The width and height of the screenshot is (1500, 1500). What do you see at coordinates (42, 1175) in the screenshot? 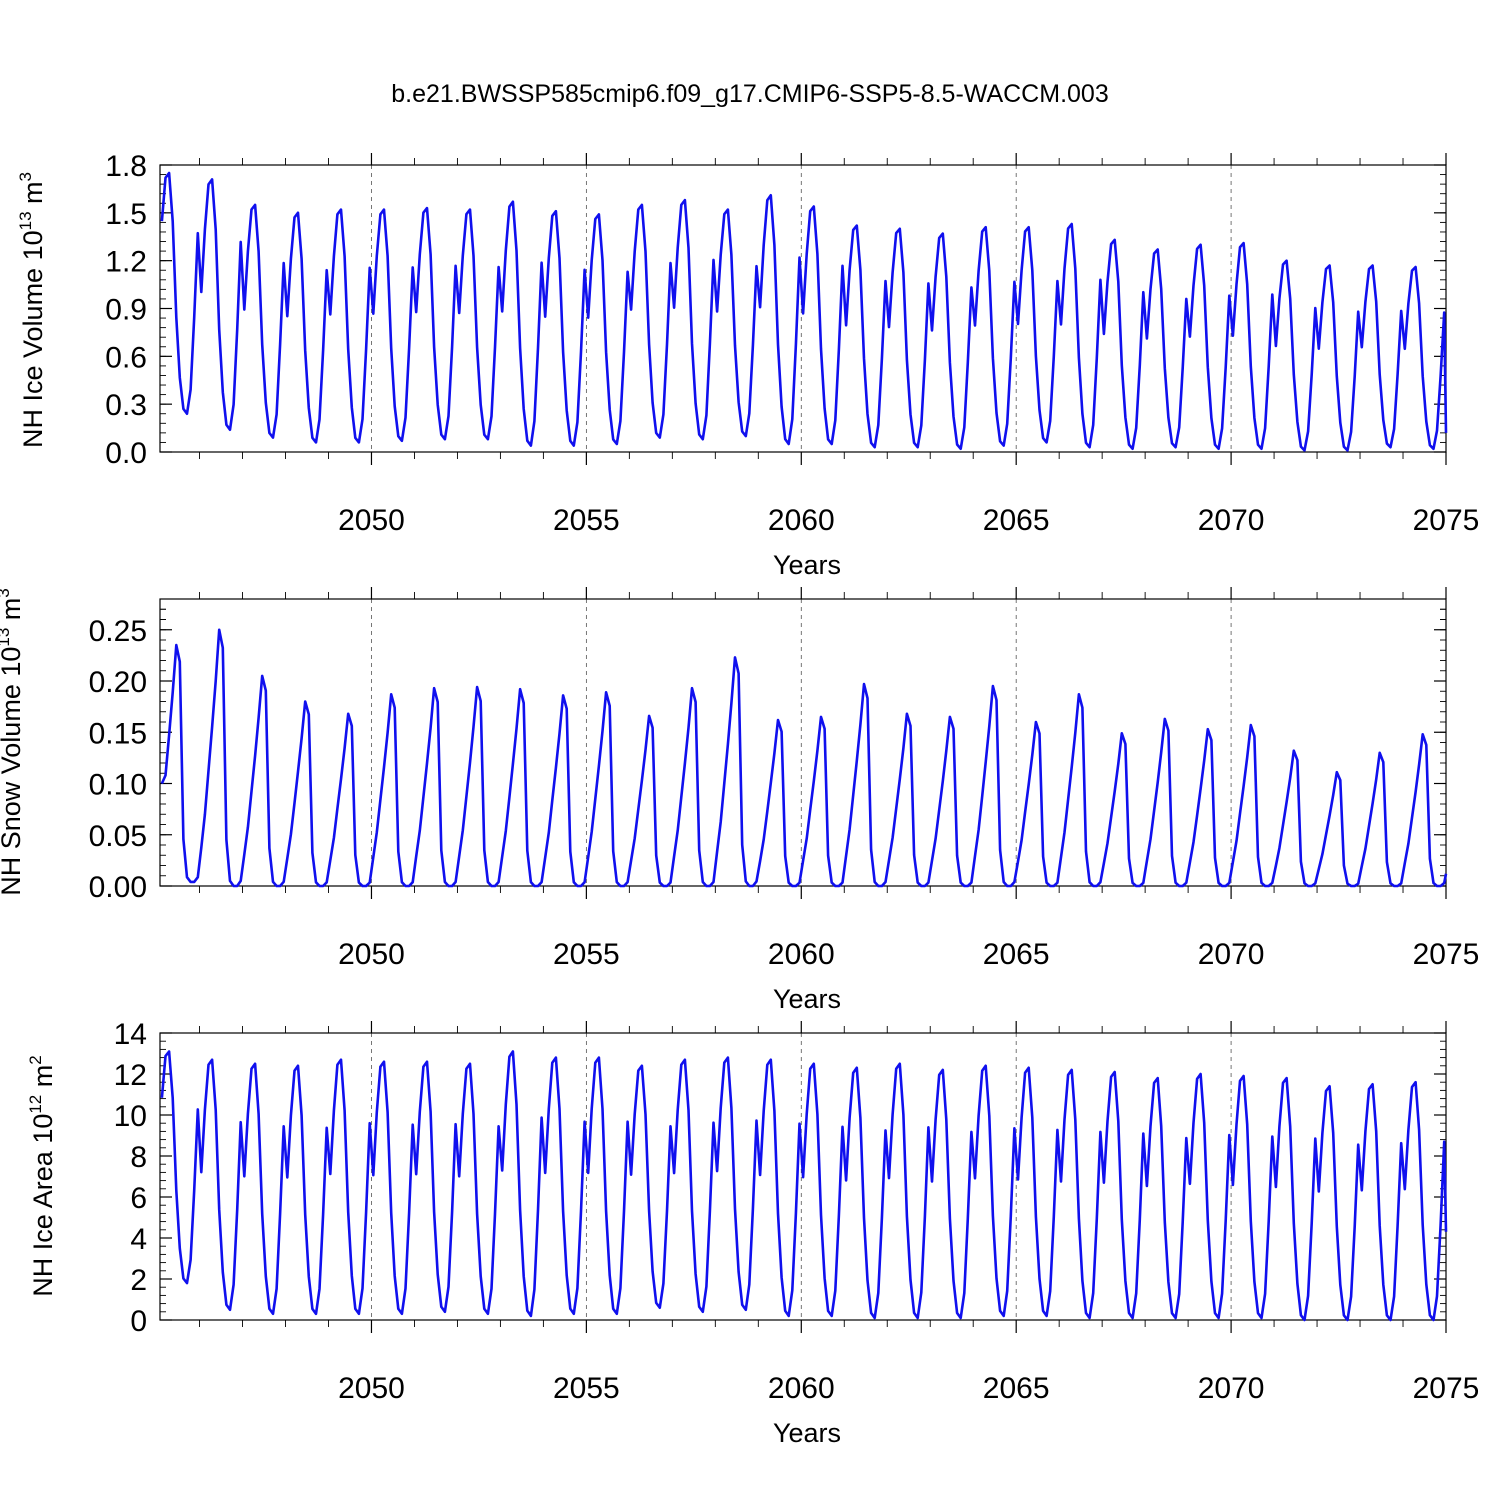
I see `y-axis-title: NH Ice Area 1012 m2` at bounding box center [42, 1175].